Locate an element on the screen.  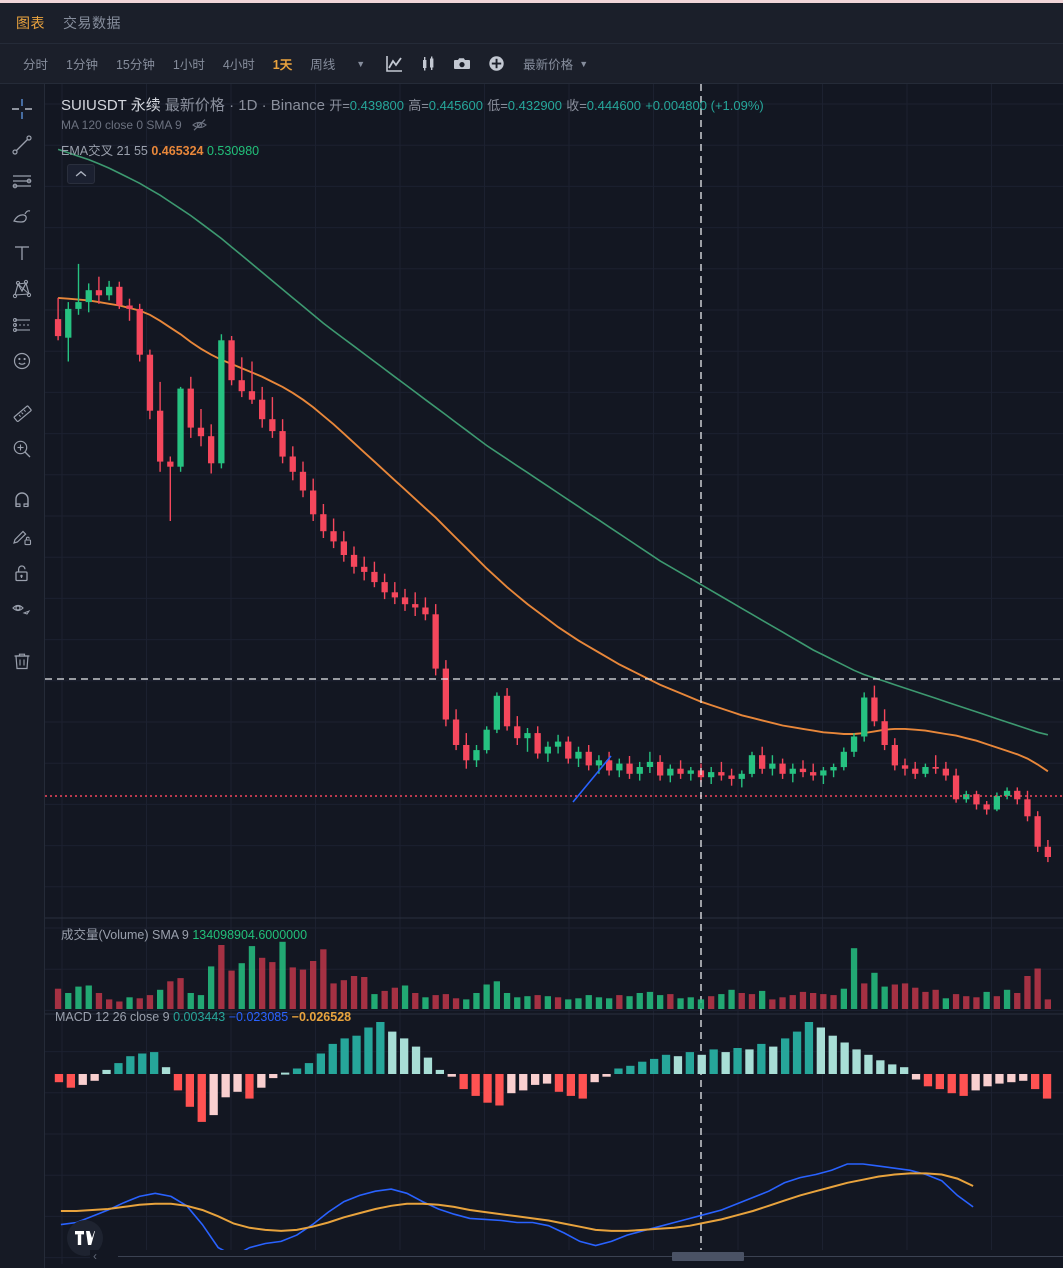
chart-type-icon is located at coordinates (394, 64).